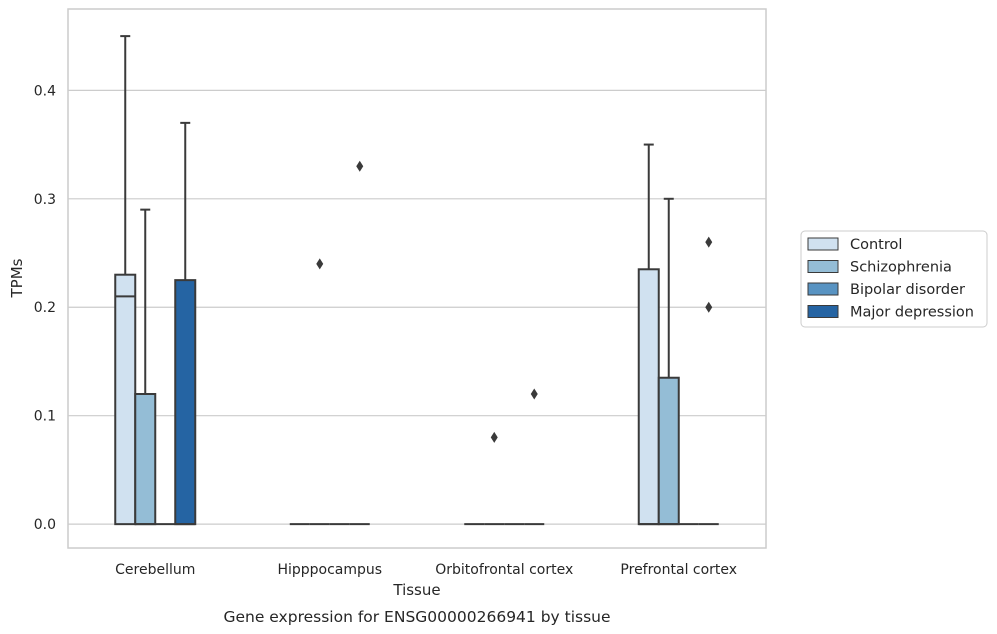  Describe the element at coordinates (912, 313) in the screenshot. I see `legend-label: Major depression` at that location.